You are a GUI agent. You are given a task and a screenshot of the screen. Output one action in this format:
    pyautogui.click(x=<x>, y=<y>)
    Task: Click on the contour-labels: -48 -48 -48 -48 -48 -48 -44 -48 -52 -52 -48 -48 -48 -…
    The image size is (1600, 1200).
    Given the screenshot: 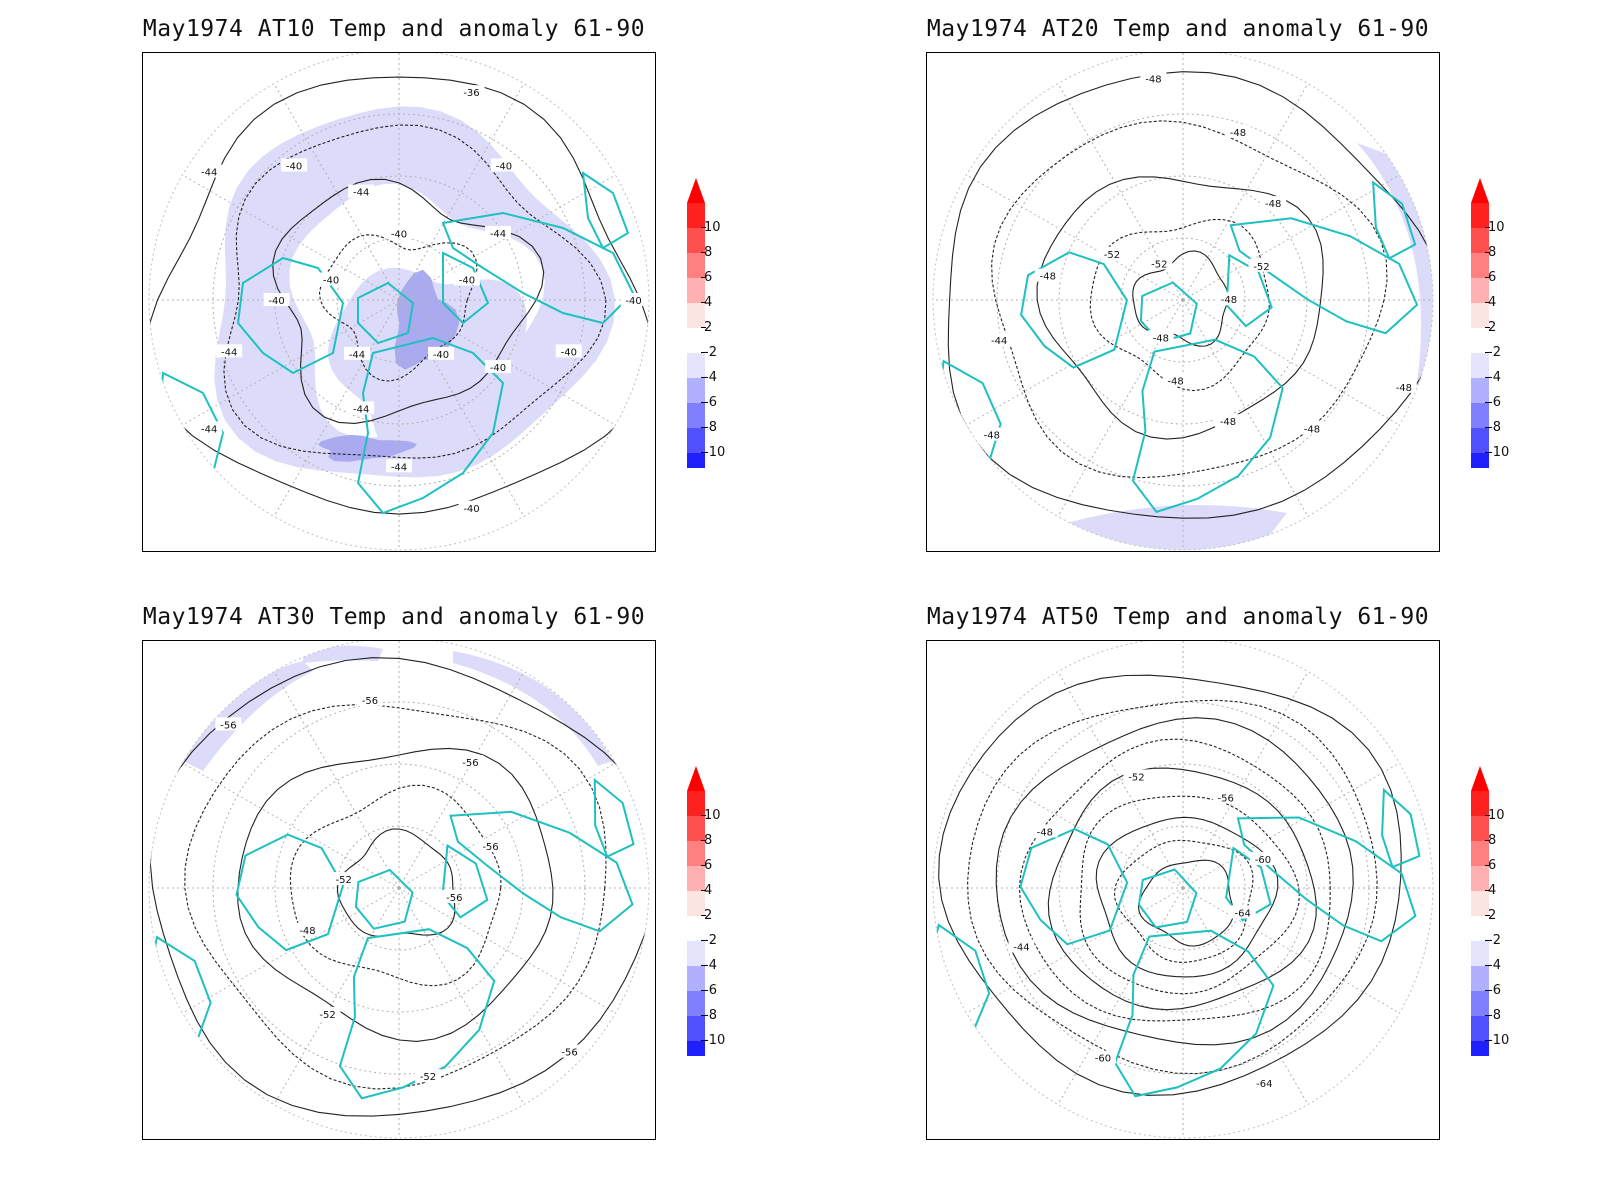 What is the action you would take?
    pyautogui.click(x=1197, y=256)
    